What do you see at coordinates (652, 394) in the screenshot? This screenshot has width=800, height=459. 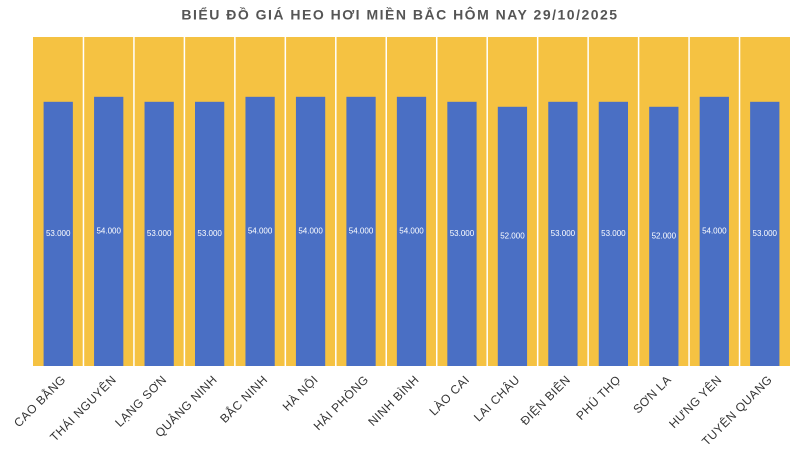 I see `x-tick-label: SƠN LA` at bounding box center [652, 394].